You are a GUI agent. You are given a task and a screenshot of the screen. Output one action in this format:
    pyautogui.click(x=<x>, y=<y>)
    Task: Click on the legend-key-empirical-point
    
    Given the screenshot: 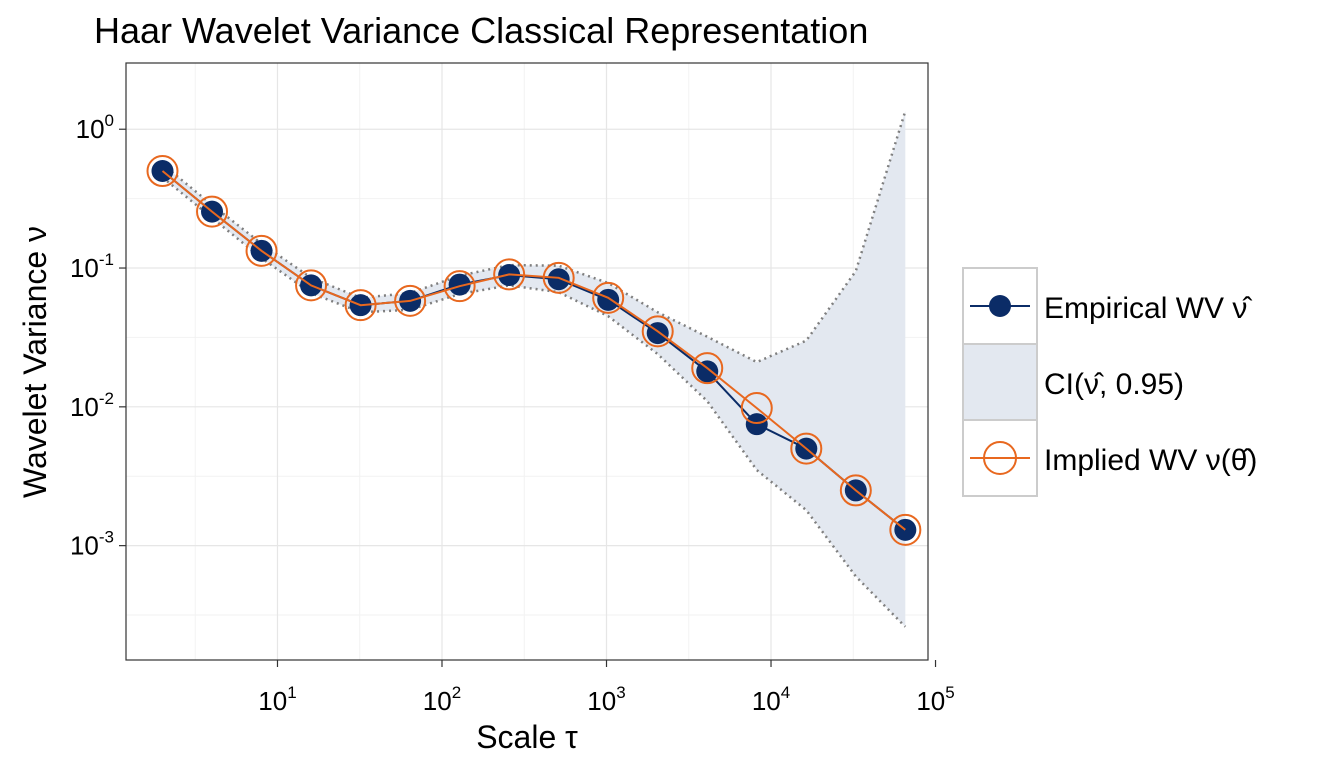 What is the action you would take?
    pyautogui.click(x=1000, y=306)
    